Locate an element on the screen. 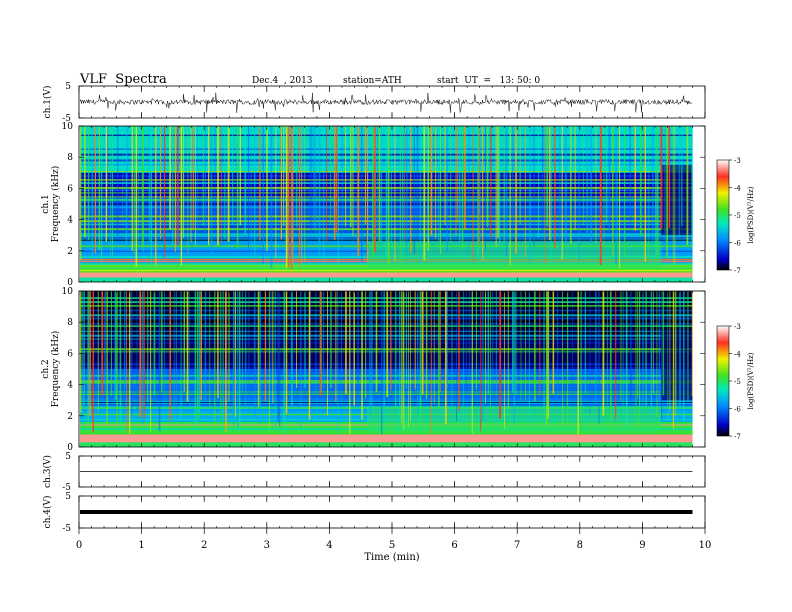  cb1-tick-2: -5 is located at coordinates (737, 216).